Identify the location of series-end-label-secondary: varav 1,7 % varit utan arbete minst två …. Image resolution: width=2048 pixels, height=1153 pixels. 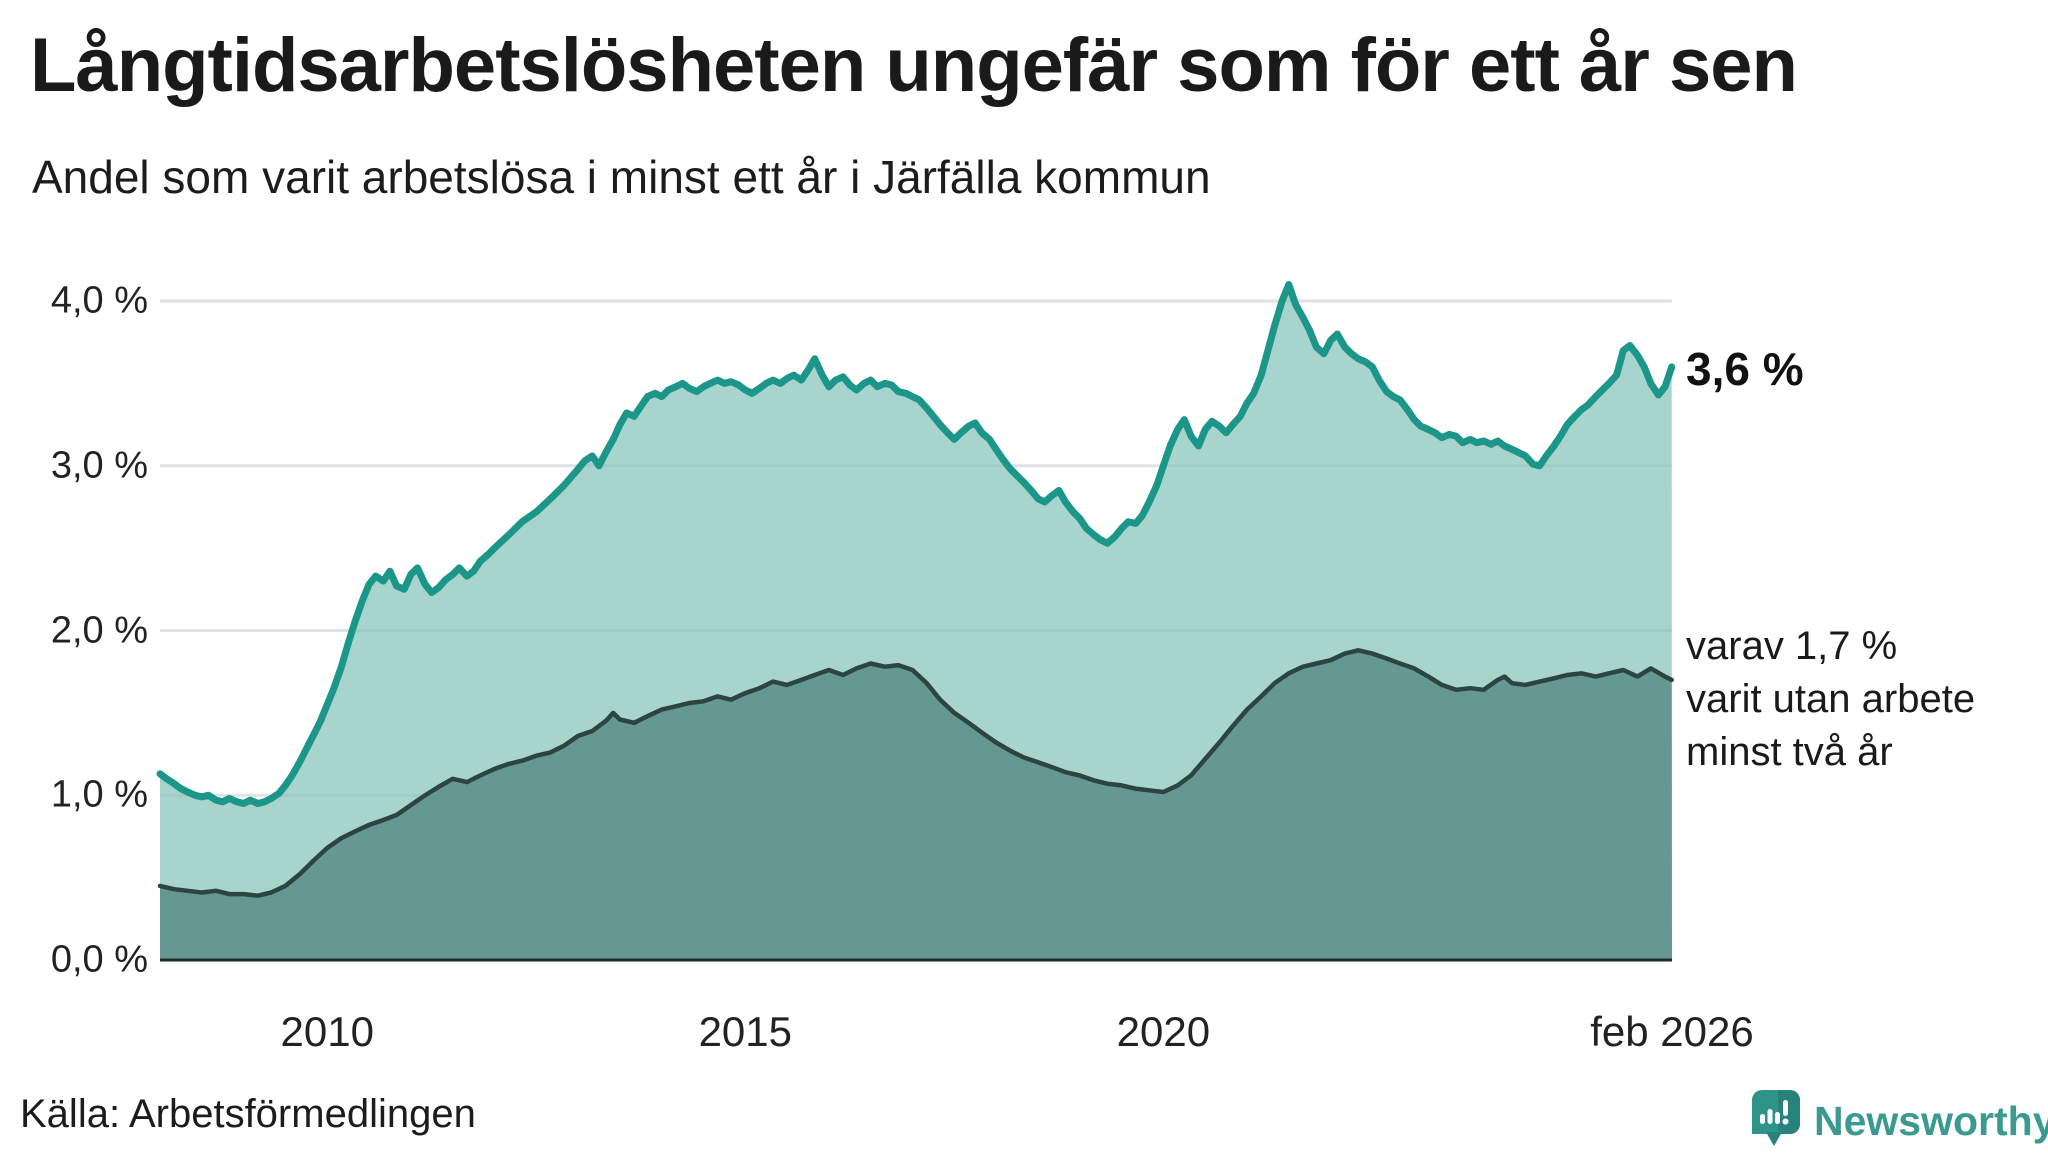
(1831, 699).